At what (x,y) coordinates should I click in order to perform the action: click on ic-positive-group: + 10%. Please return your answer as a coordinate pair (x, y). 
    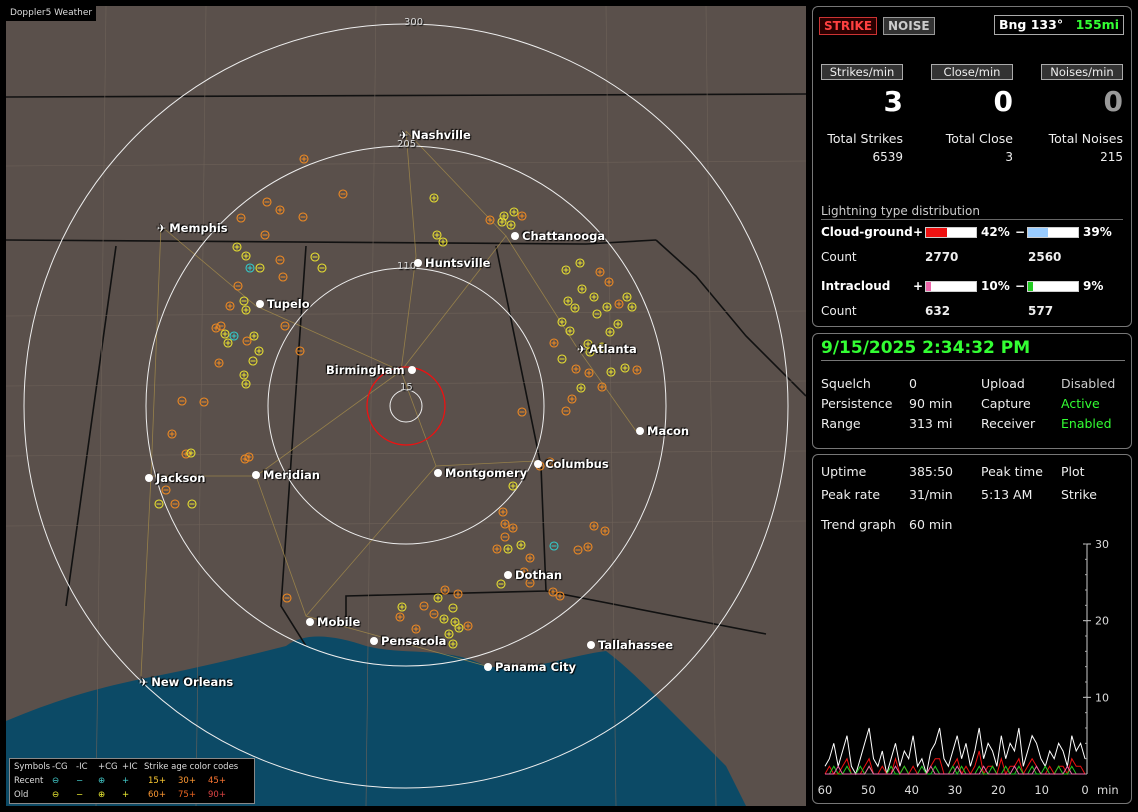
    Looking at the image, I should click on (961, 286).